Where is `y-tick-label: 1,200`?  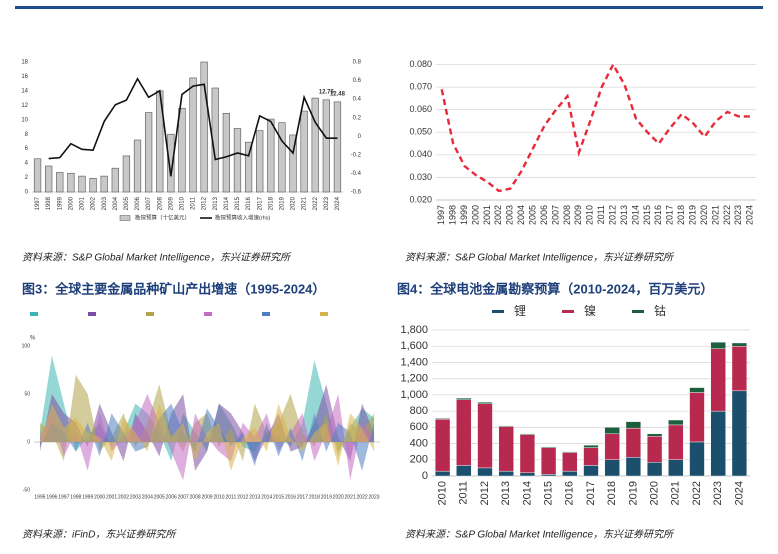 y-tick-label: 1,200 is located at coordinates (414, 379).